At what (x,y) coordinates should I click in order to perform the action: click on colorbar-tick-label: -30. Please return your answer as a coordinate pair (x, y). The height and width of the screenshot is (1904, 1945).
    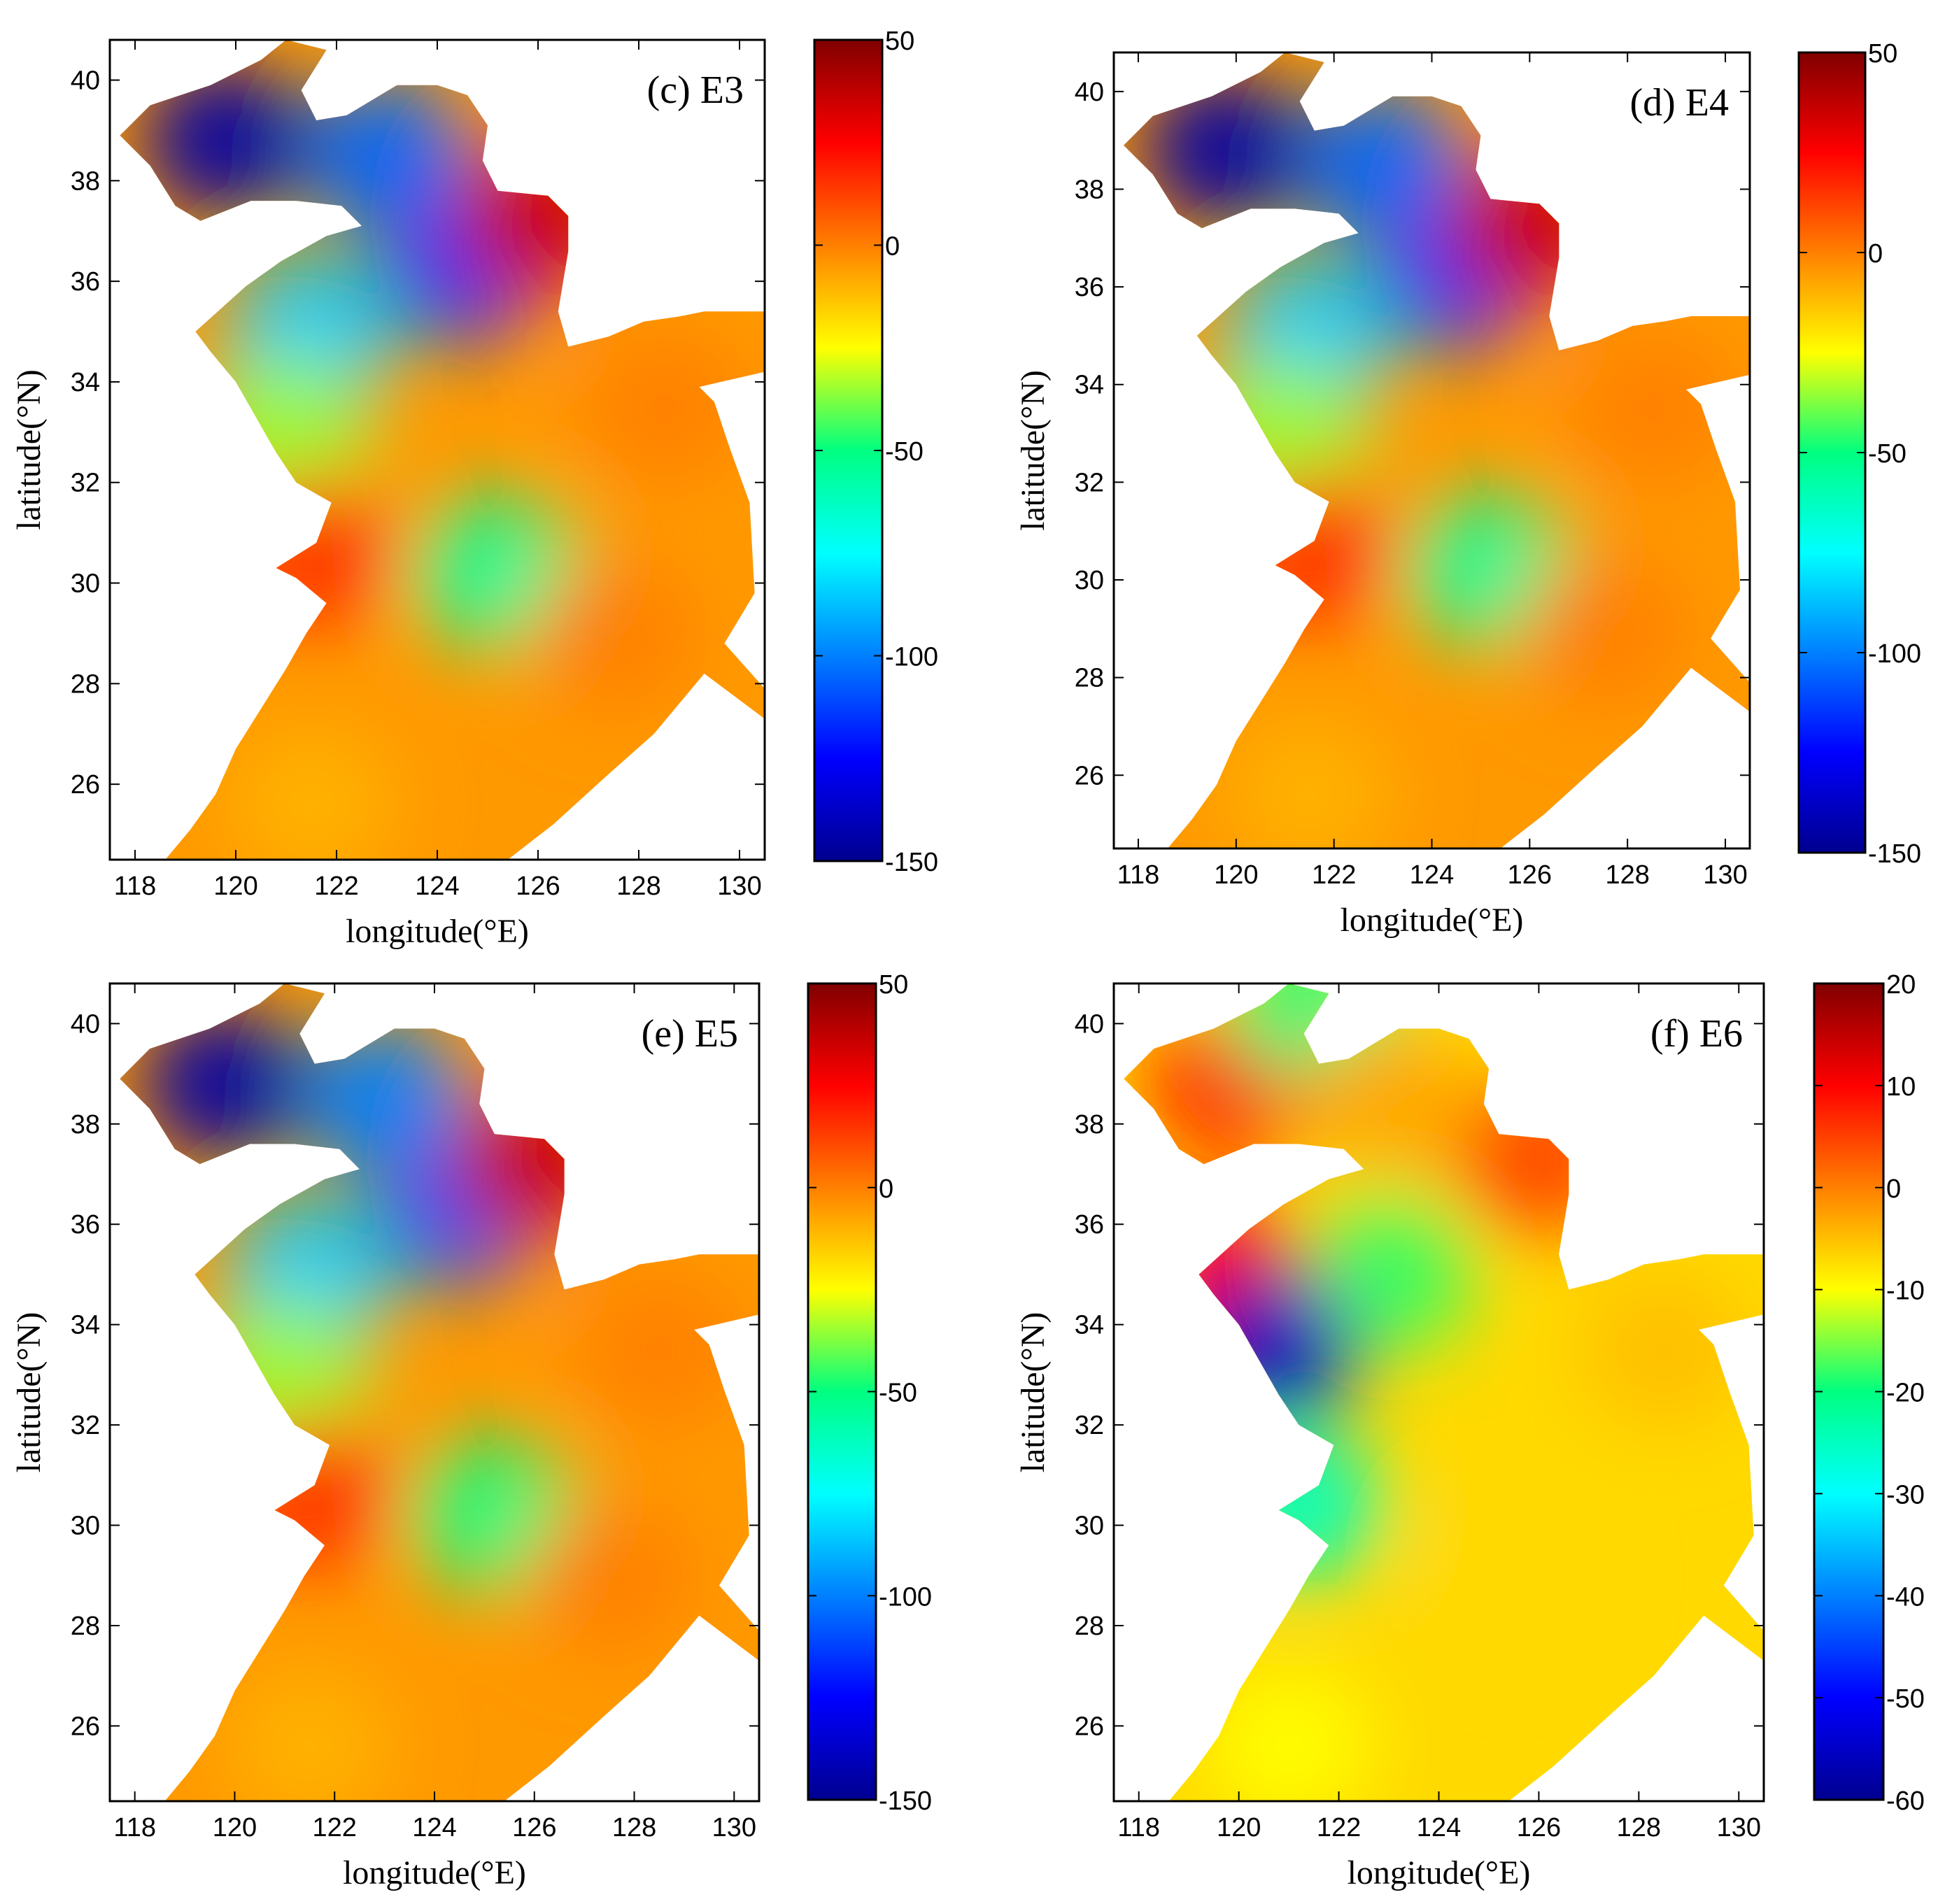
    Looking at the image, I should click on (1905, 1494).